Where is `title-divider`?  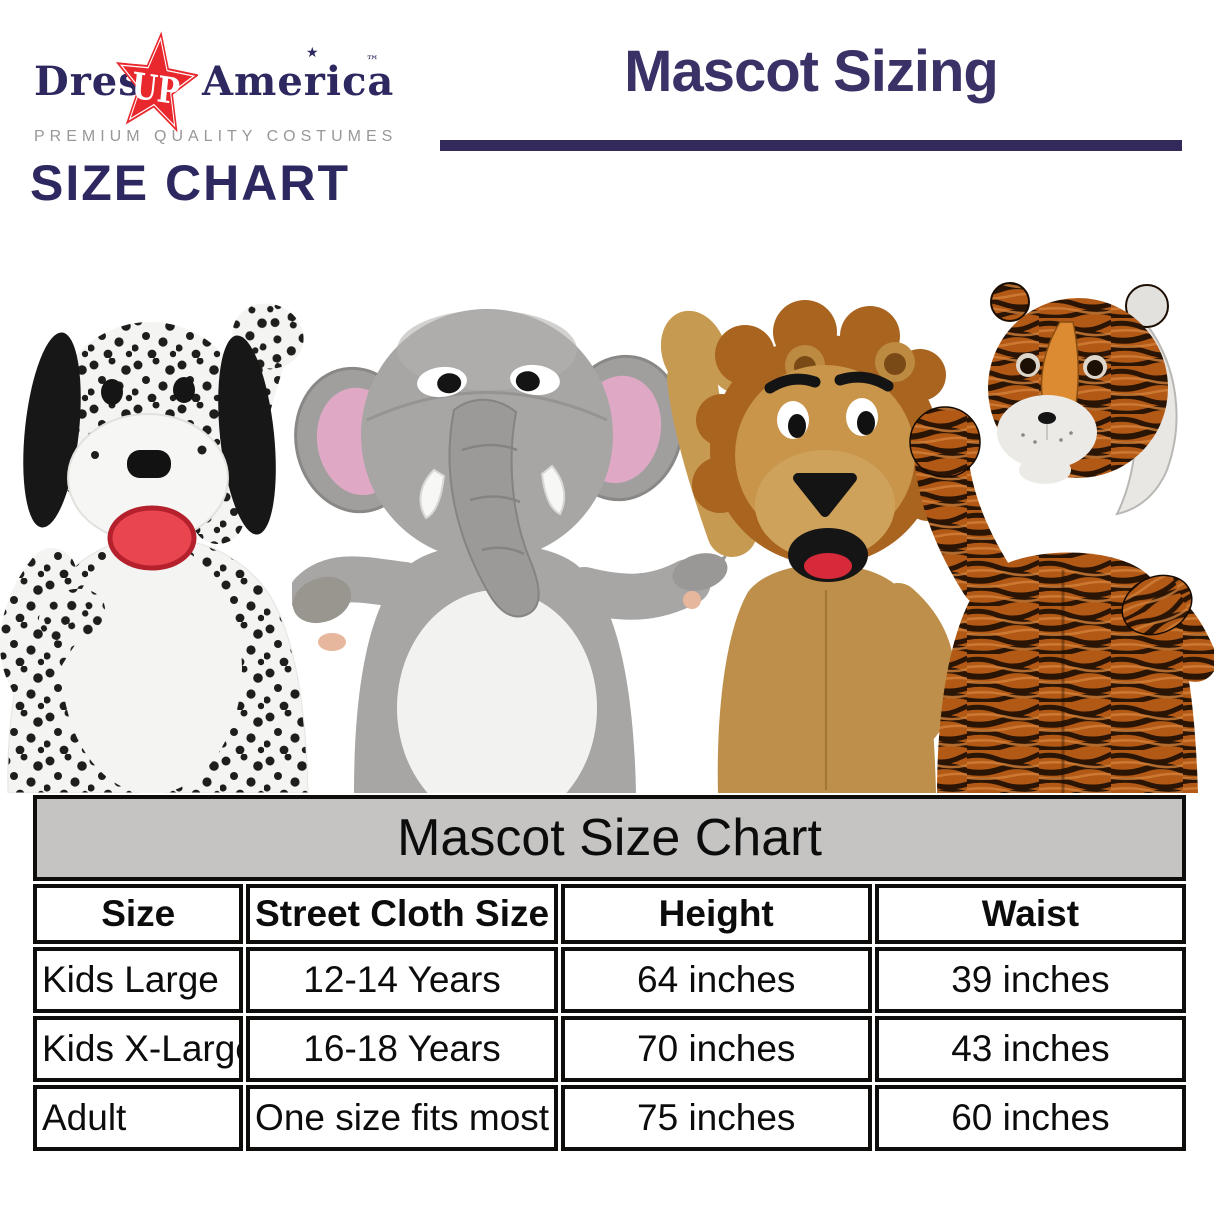
title-divider is located at coordinates (811, 145).